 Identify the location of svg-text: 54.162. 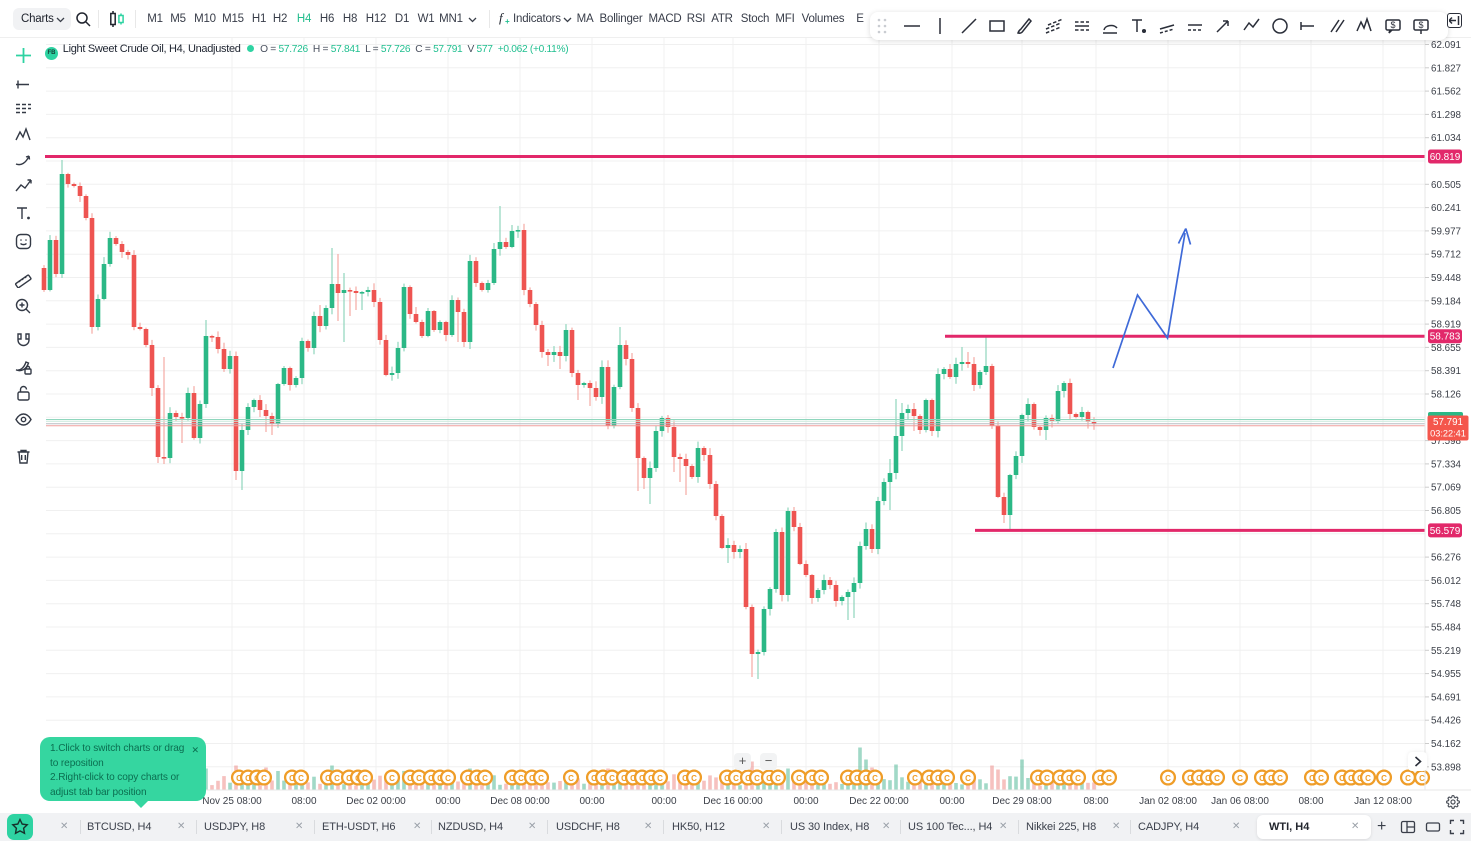
(1446, 744).